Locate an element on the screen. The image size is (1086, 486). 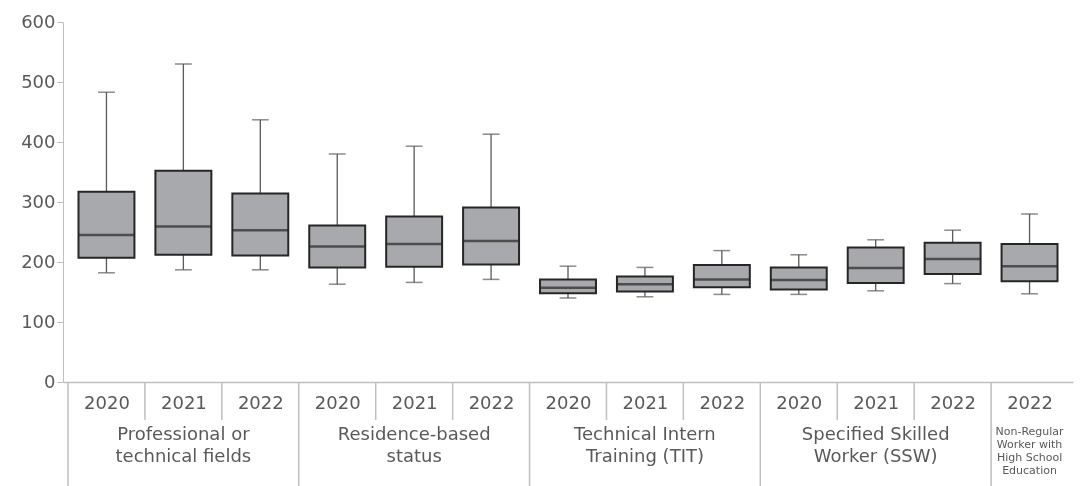
text: Residence-based status is located at coordinates (414, 444).